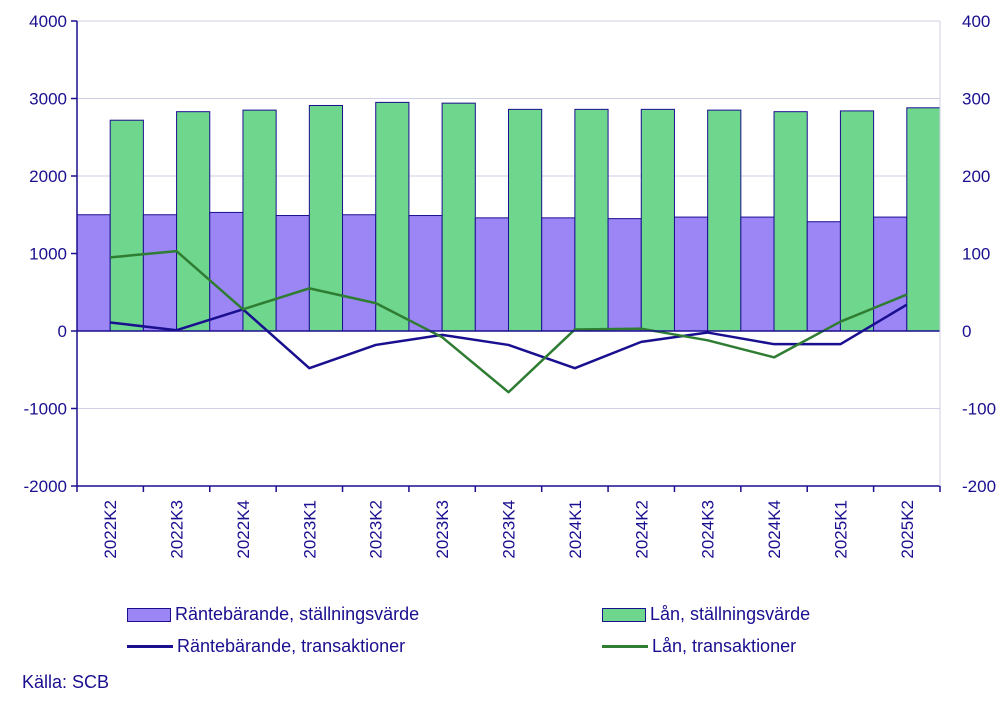 The height and width of the screenshot is (709, 1005). I want to click on left-tick-label-0: -2000, so click(45, 486).